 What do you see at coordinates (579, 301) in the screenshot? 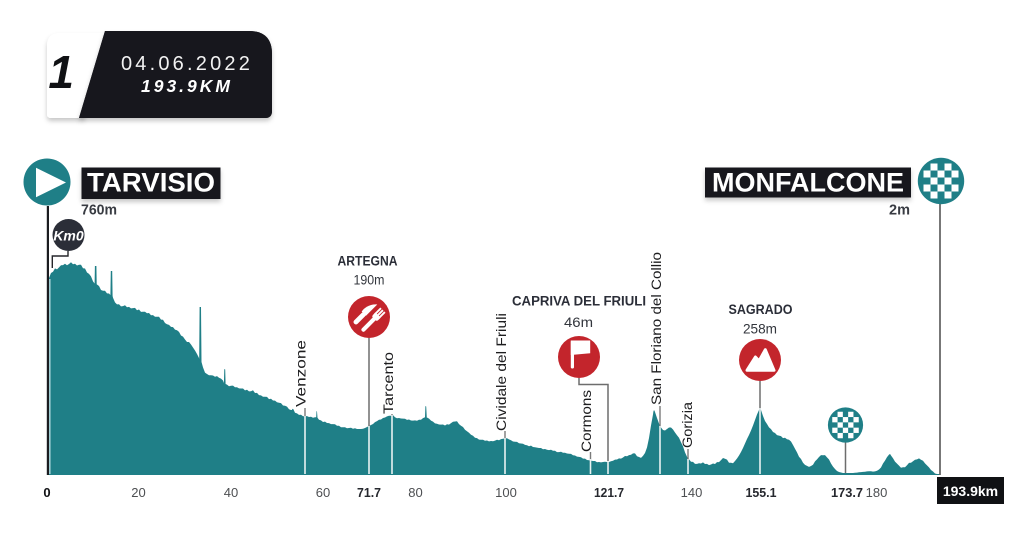
I see `svg-text: CAPRIVA DEL FRIULI` at bounding box center [579, 301].